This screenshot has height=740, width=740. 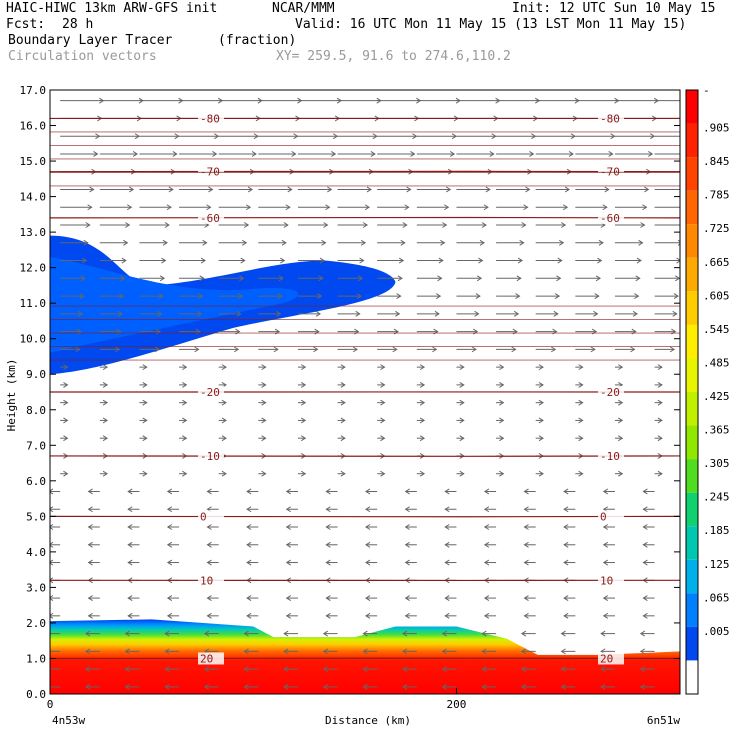 I want to click on y-tick-label: 2.0, so click(x=36, y=623).